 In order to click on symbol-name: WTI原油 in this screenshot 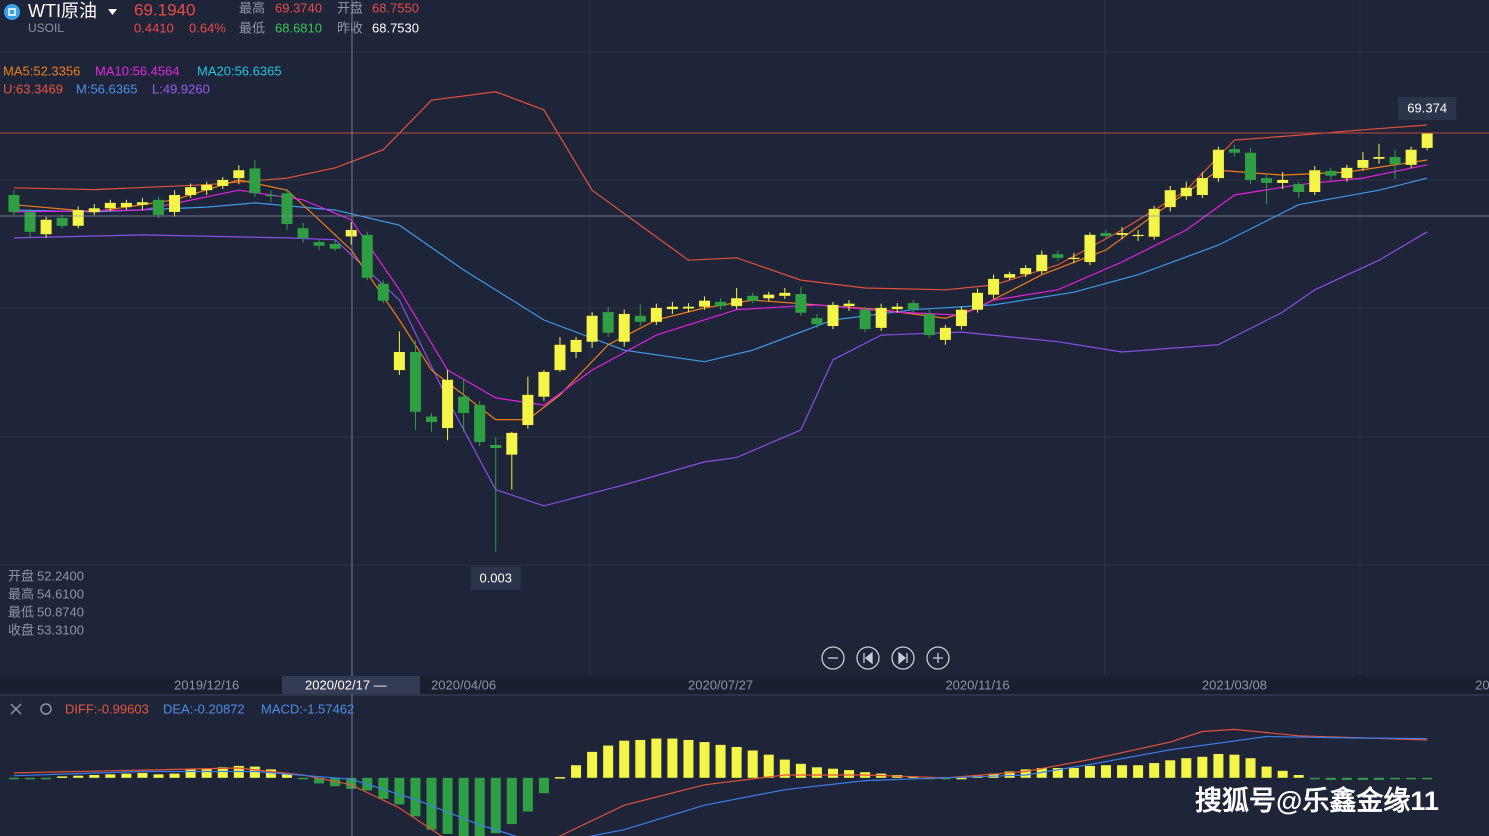, I will do `click(62, 11)`.